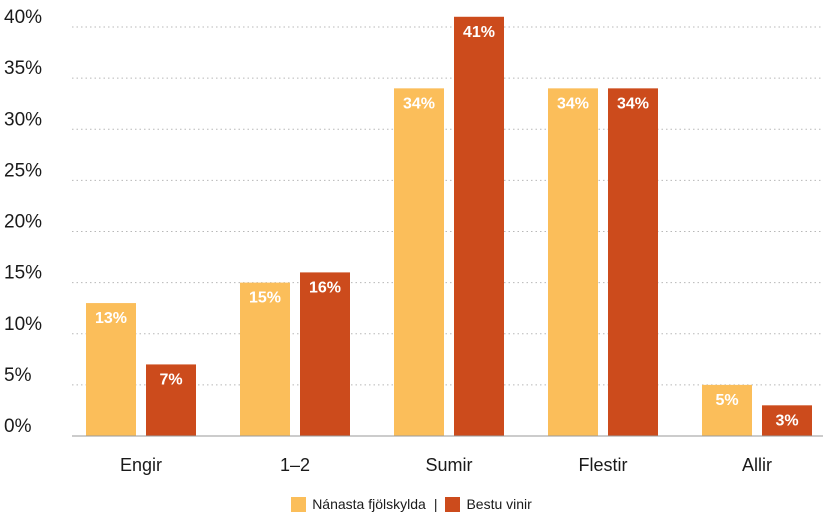 This screenshot has height=514, width=823. Describe the element at coordinates (499, 504) in the screenshot. I see `legend-label-2: Bestu vinir` at that location.